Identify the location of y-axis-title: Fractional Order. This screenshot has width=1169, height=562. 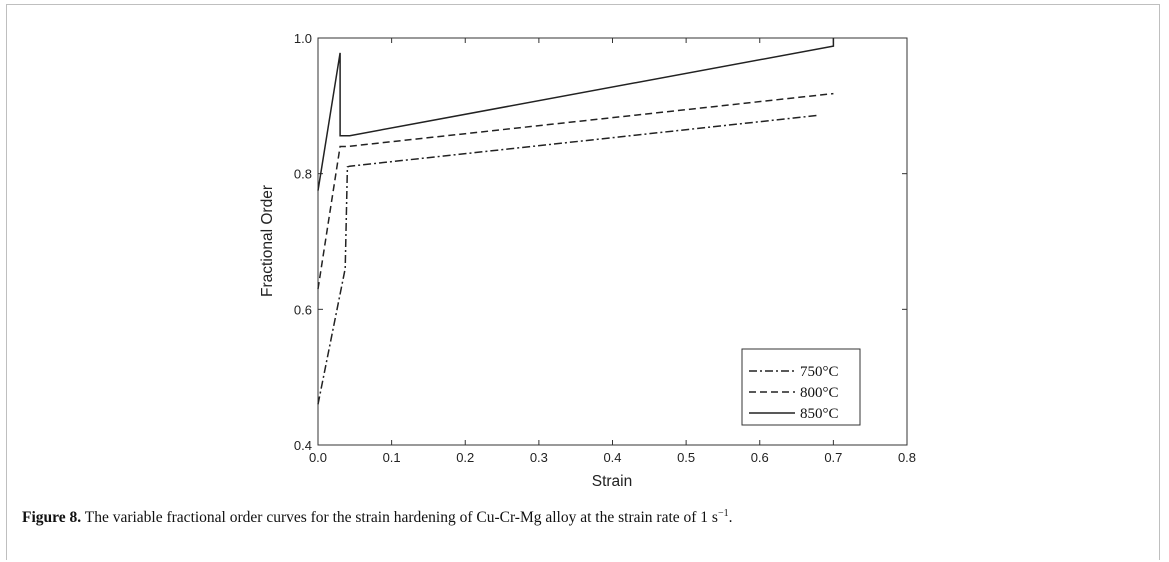
(267, 241).